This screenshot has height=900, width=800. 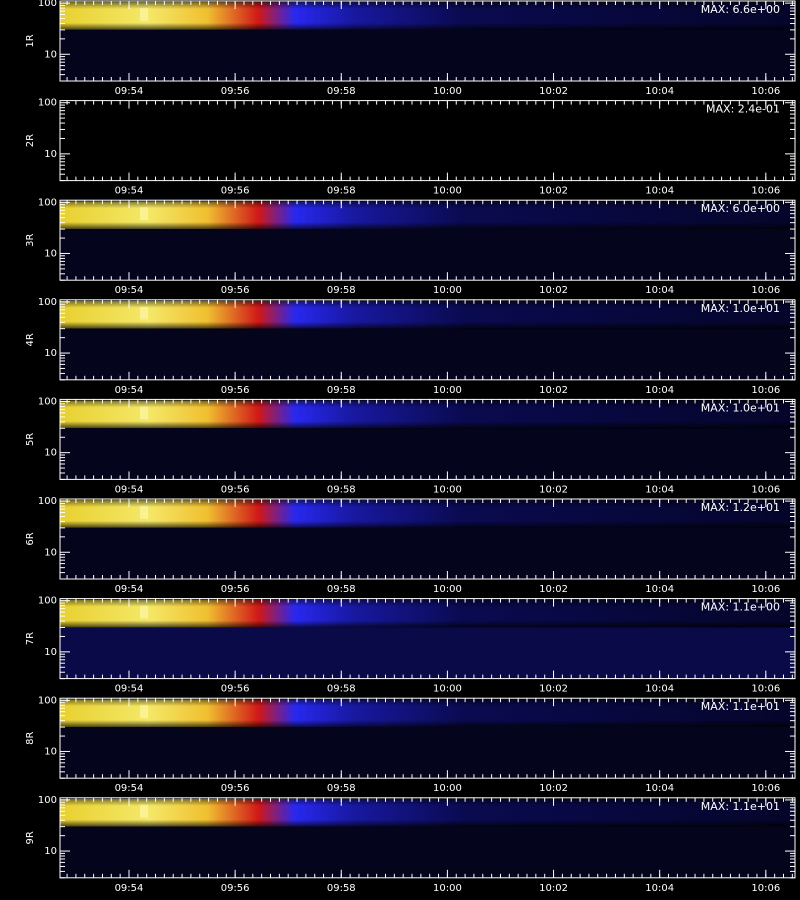 What do you see at coordinates (740, 706) in the screenshot?
I see `max-annotation: MAX: 1.1e+01` at bounding box center [740, 706].